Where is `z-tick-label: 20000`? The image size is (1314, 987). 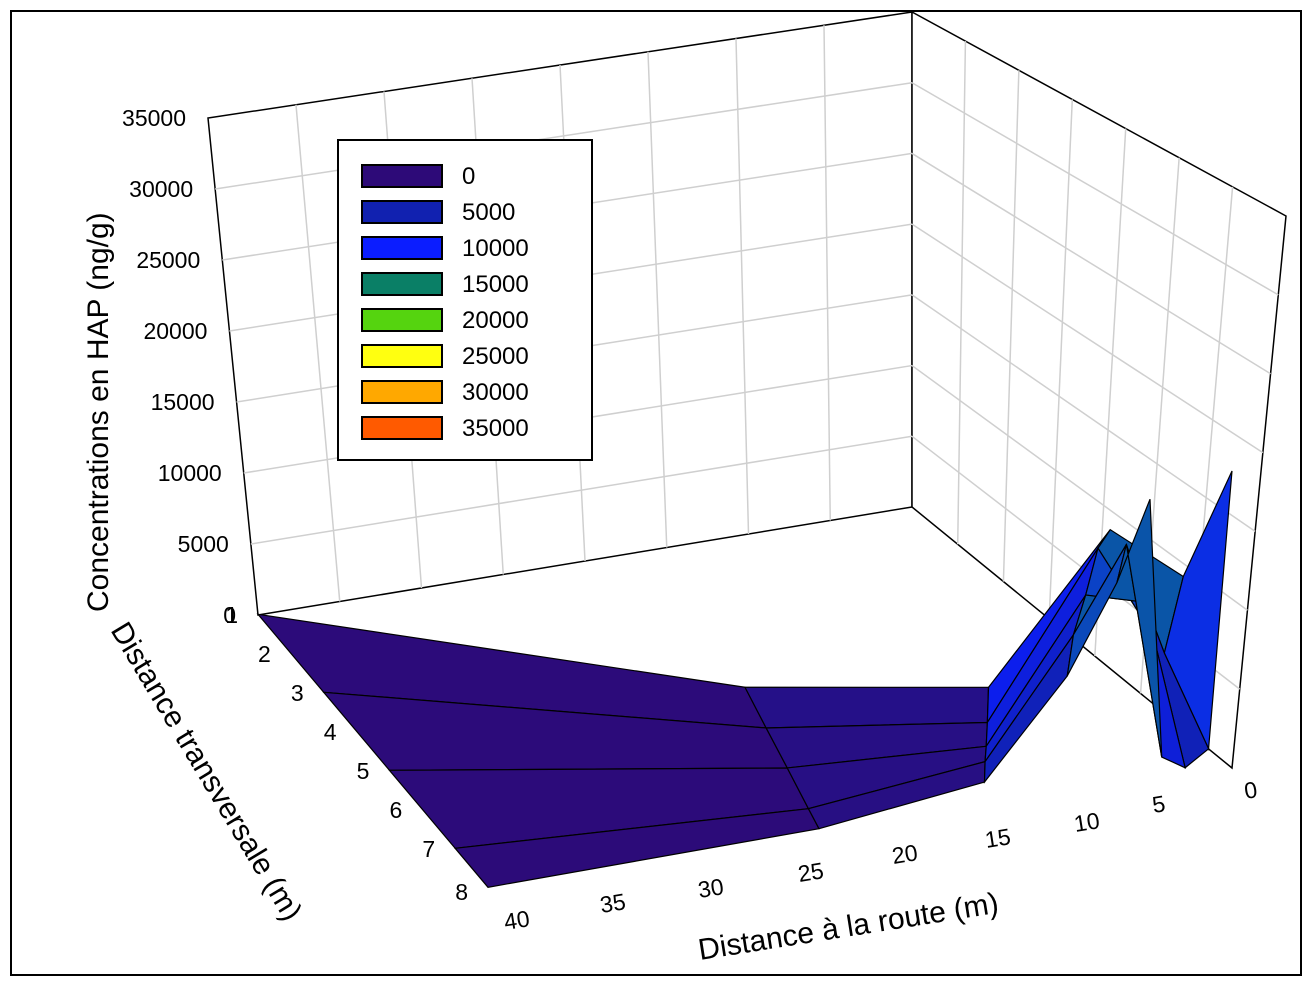
z-tick-label: 20000 is located at coordinates (175, 331).